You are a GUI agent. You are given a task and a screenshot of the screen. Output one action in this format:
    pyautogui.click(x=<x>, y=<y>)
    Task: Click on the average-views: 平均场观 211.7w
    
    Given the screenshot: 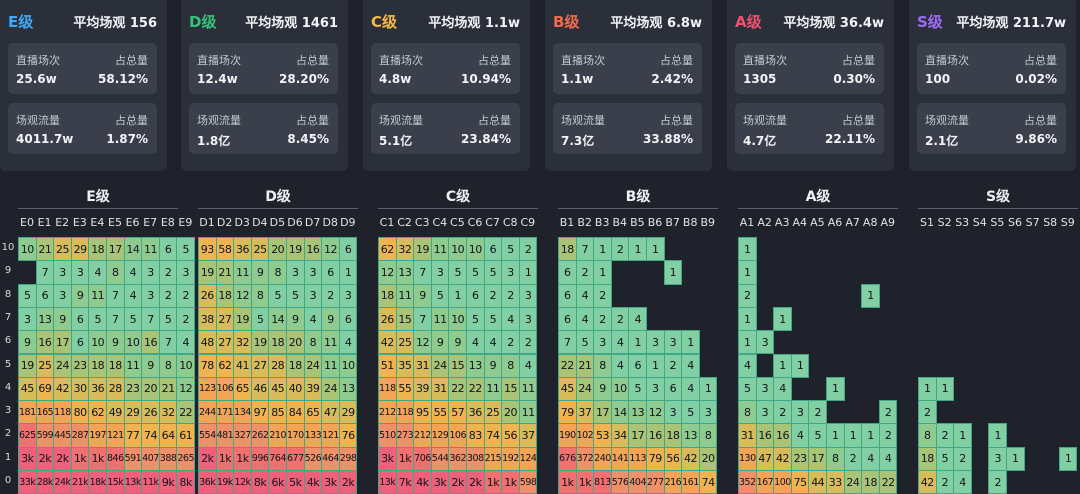 What is the action you would take?
    pyautogui.click(x=1011, y=23)
    